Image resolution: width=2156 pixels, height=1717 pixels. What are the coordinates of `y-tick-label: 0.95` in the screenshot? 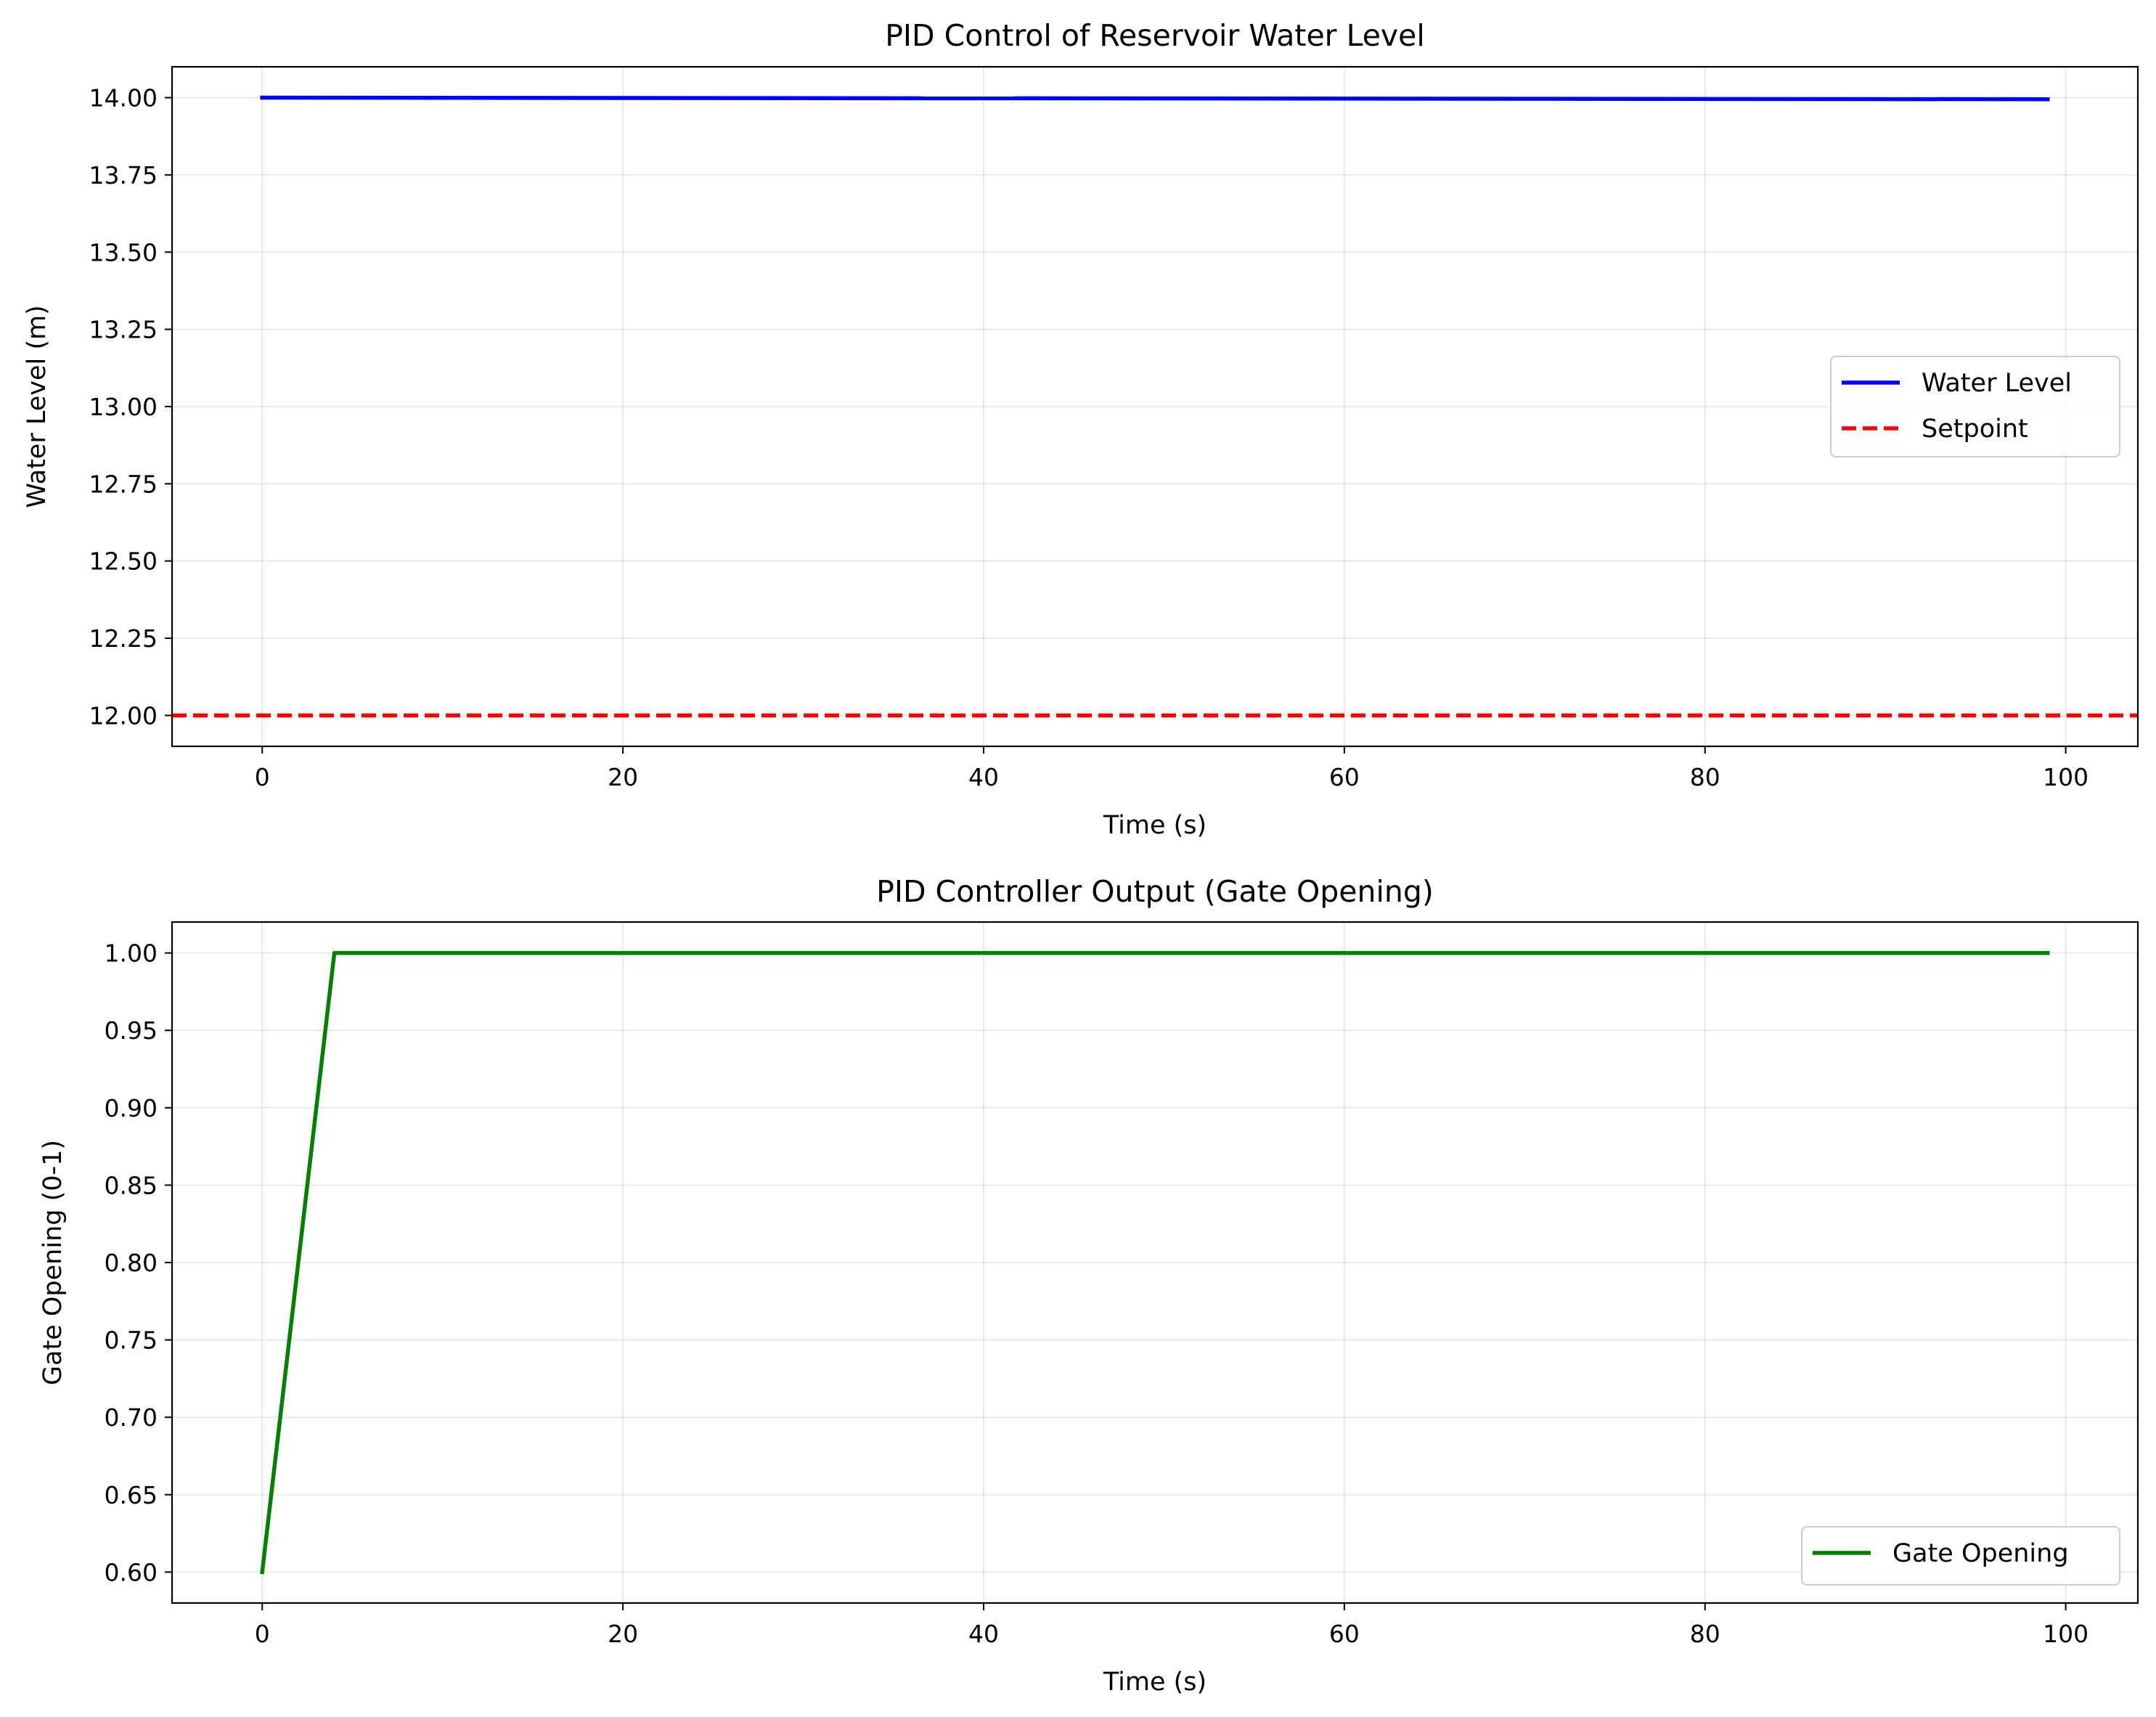 It's located at (132, 1030).